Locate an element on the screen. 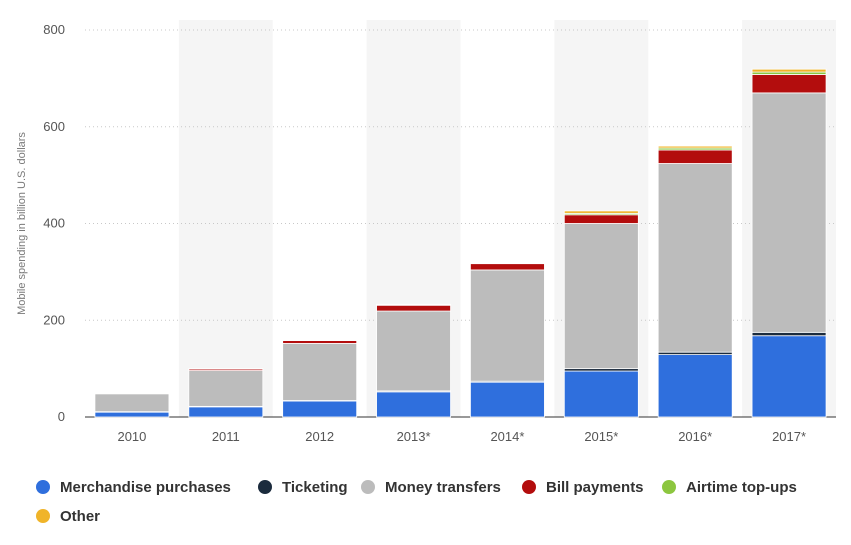  legend-label-merchandise-purchases: Merchandise purchases is located at coordinates (145, 487).